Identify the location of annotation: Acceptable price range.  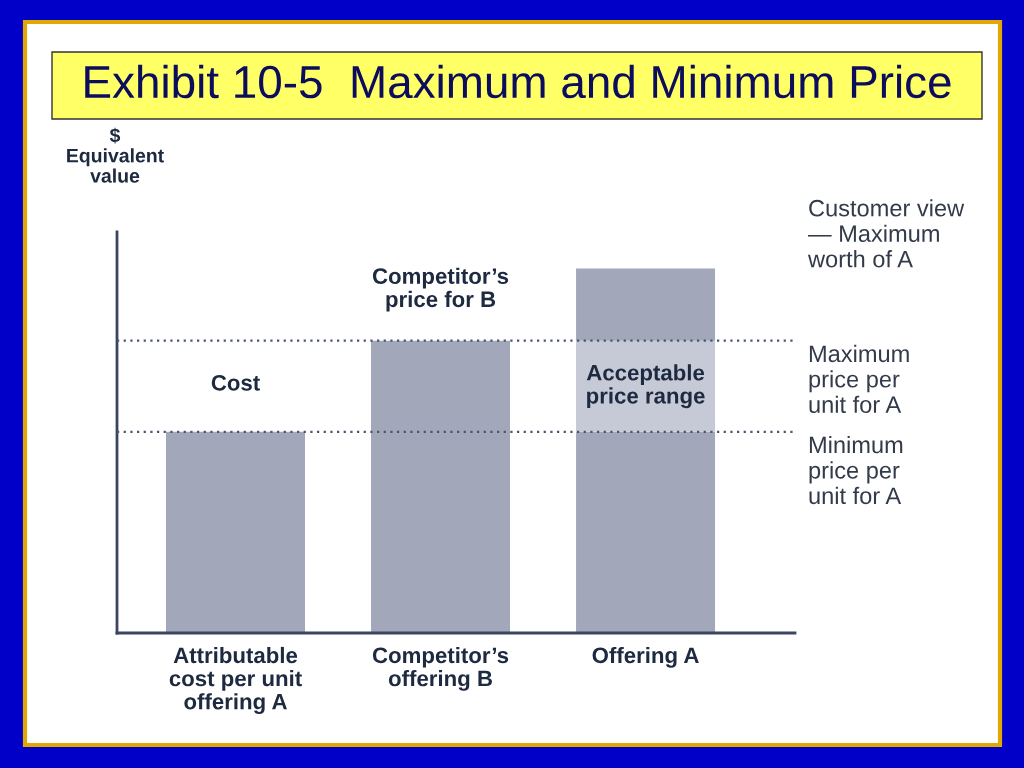
(645, 386).